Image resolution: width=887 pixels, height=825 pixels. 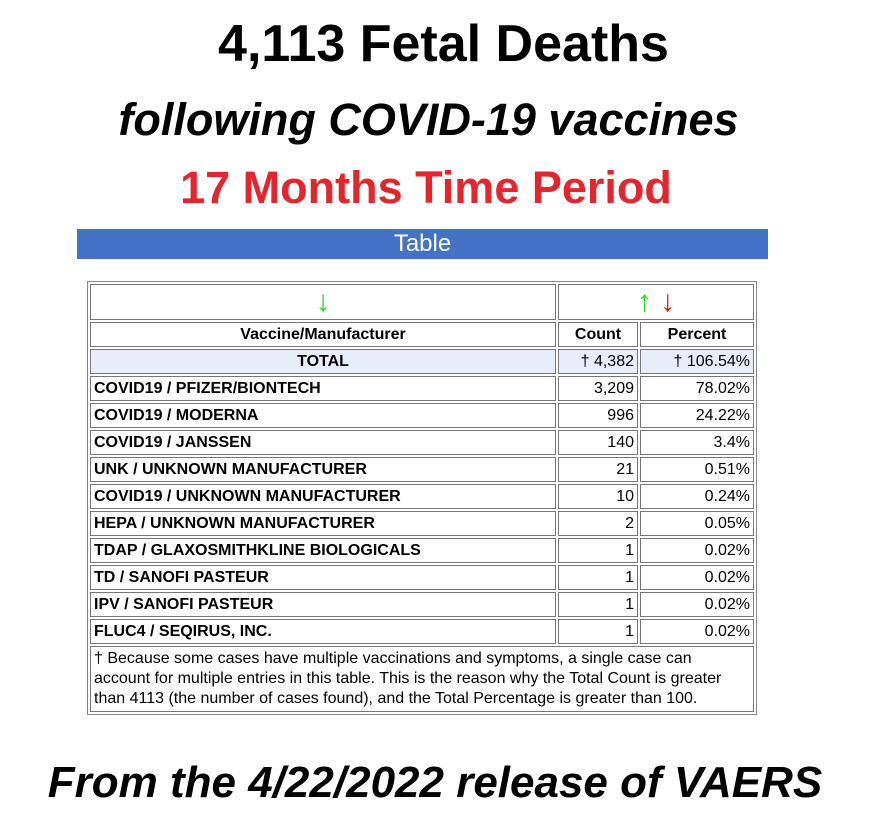 What do you see at coordinates (443, 44) in the screenshot?
I see `page-title: 4,113 Fetal Deaths` at bounding box center [443, 44].